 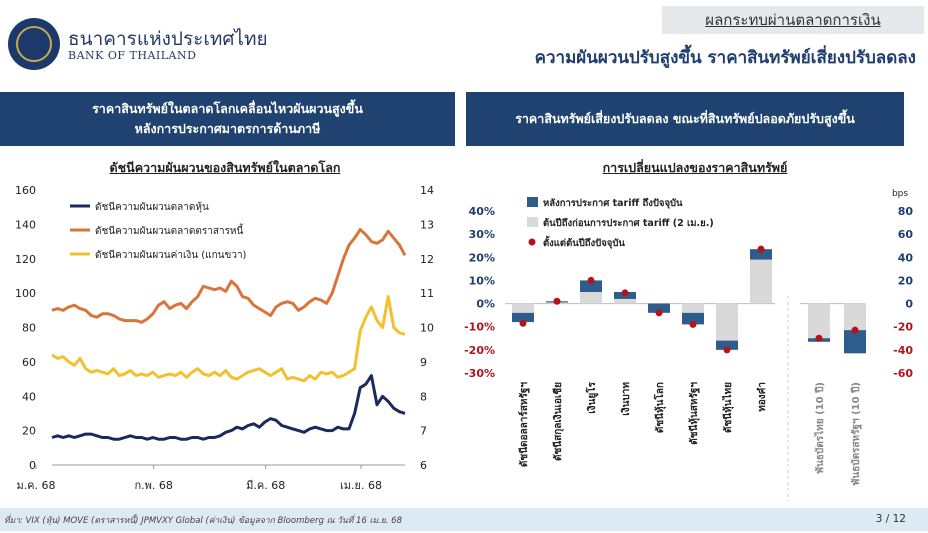 I want to click on bank-name-th: ธนาคารแห่งประเทศไทย, so click(x=168, y=39).